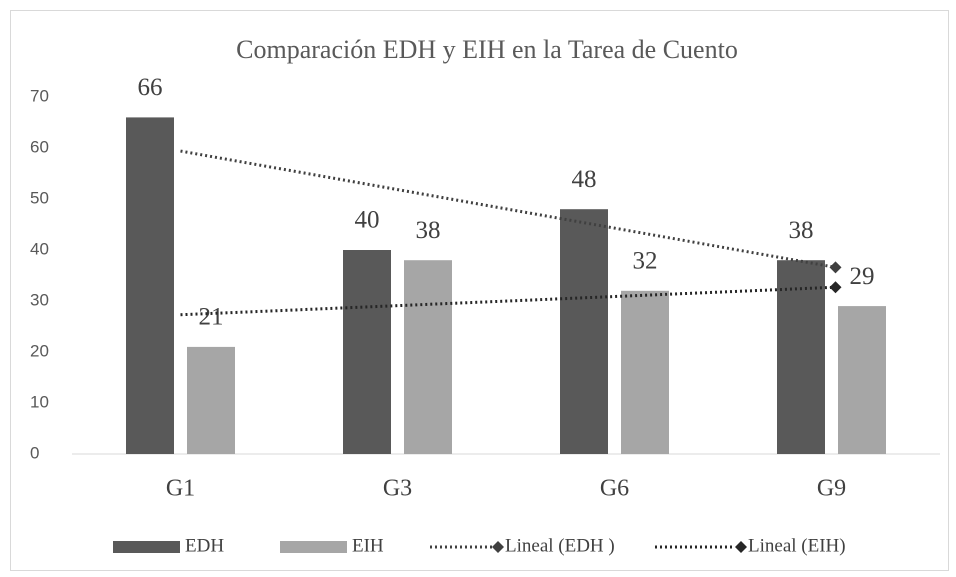 The image size is (956, 577). I want to click on data-label: 21, so click(211, 317).